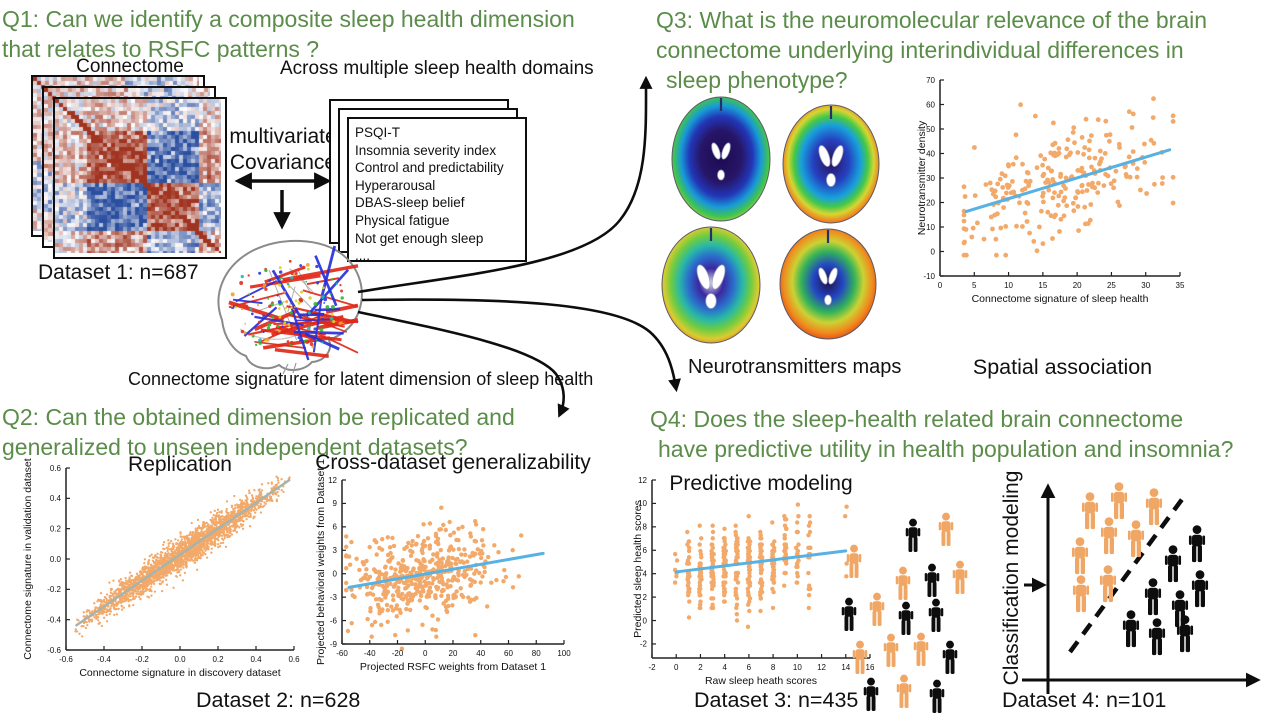 Image resolution: width=1268 pixels, height=714 pixels. Describe the element at coordinates (332, 480) in the screenshot. I see `svg-text: 12` at that location.